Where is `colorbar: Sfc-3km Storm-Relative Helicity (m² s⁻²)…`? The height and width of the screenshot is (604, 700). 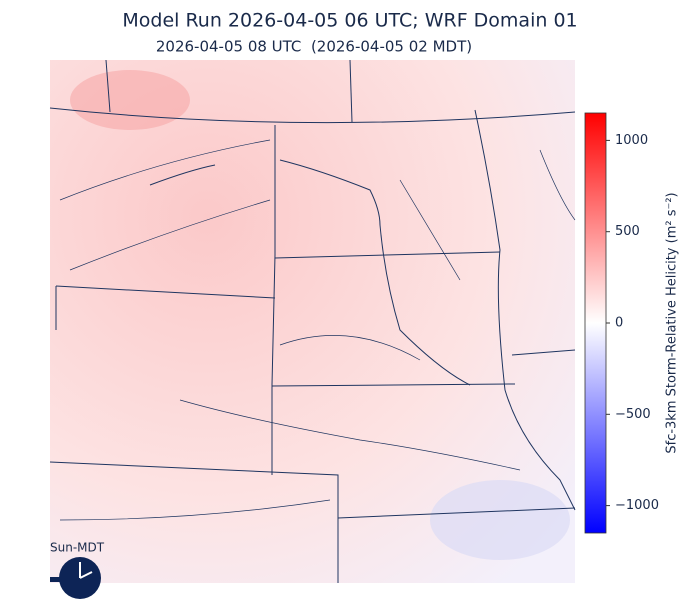 colorbar: Sfc-3km Storm-Relative Helicity (m² s⁻²)… is located at coordinates (632, 323).